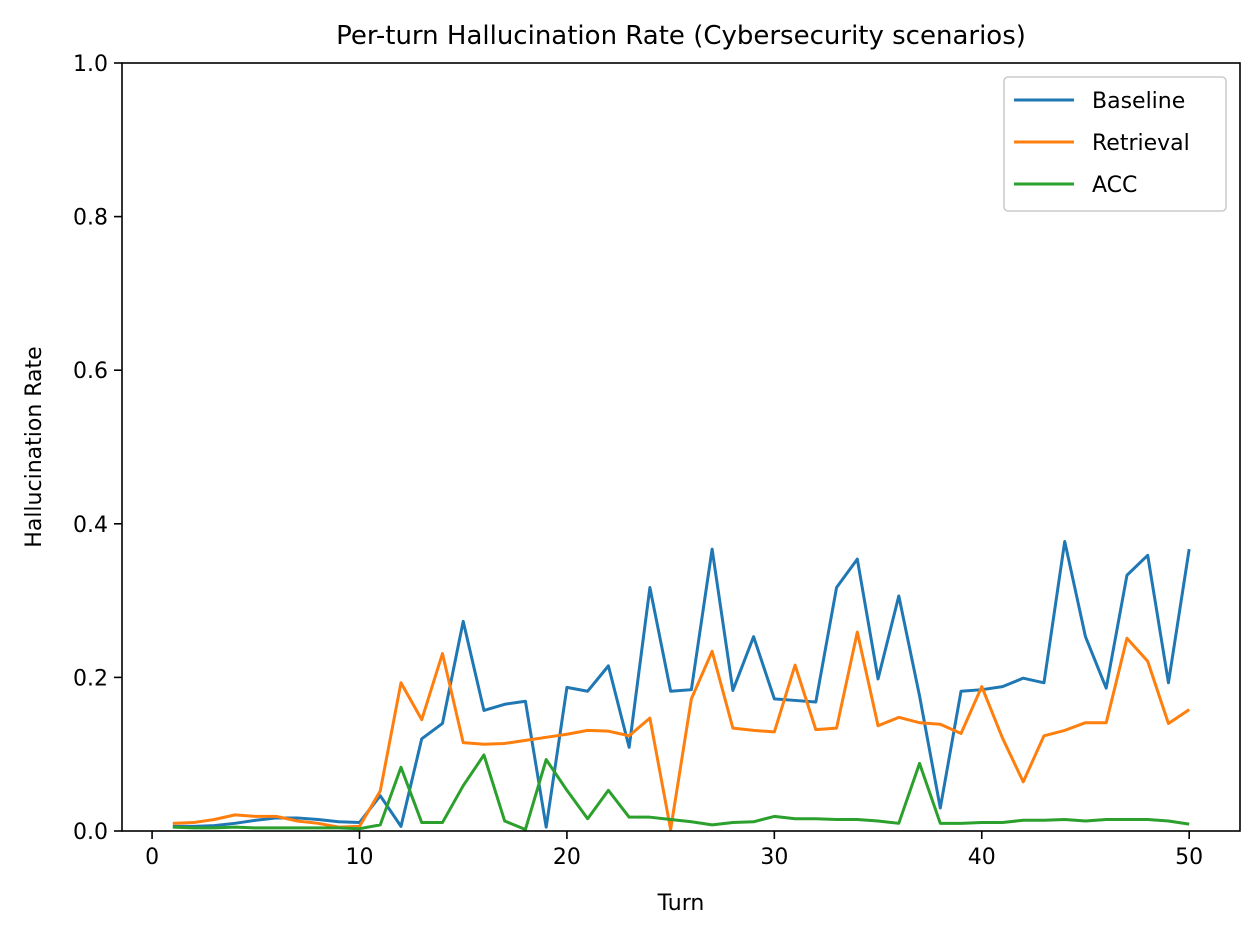 This screenshot has height=938, width=1260. Describe the element at coordinates (681, 903) in the screenshot. I see `x-axis-title: Turn` at that location.